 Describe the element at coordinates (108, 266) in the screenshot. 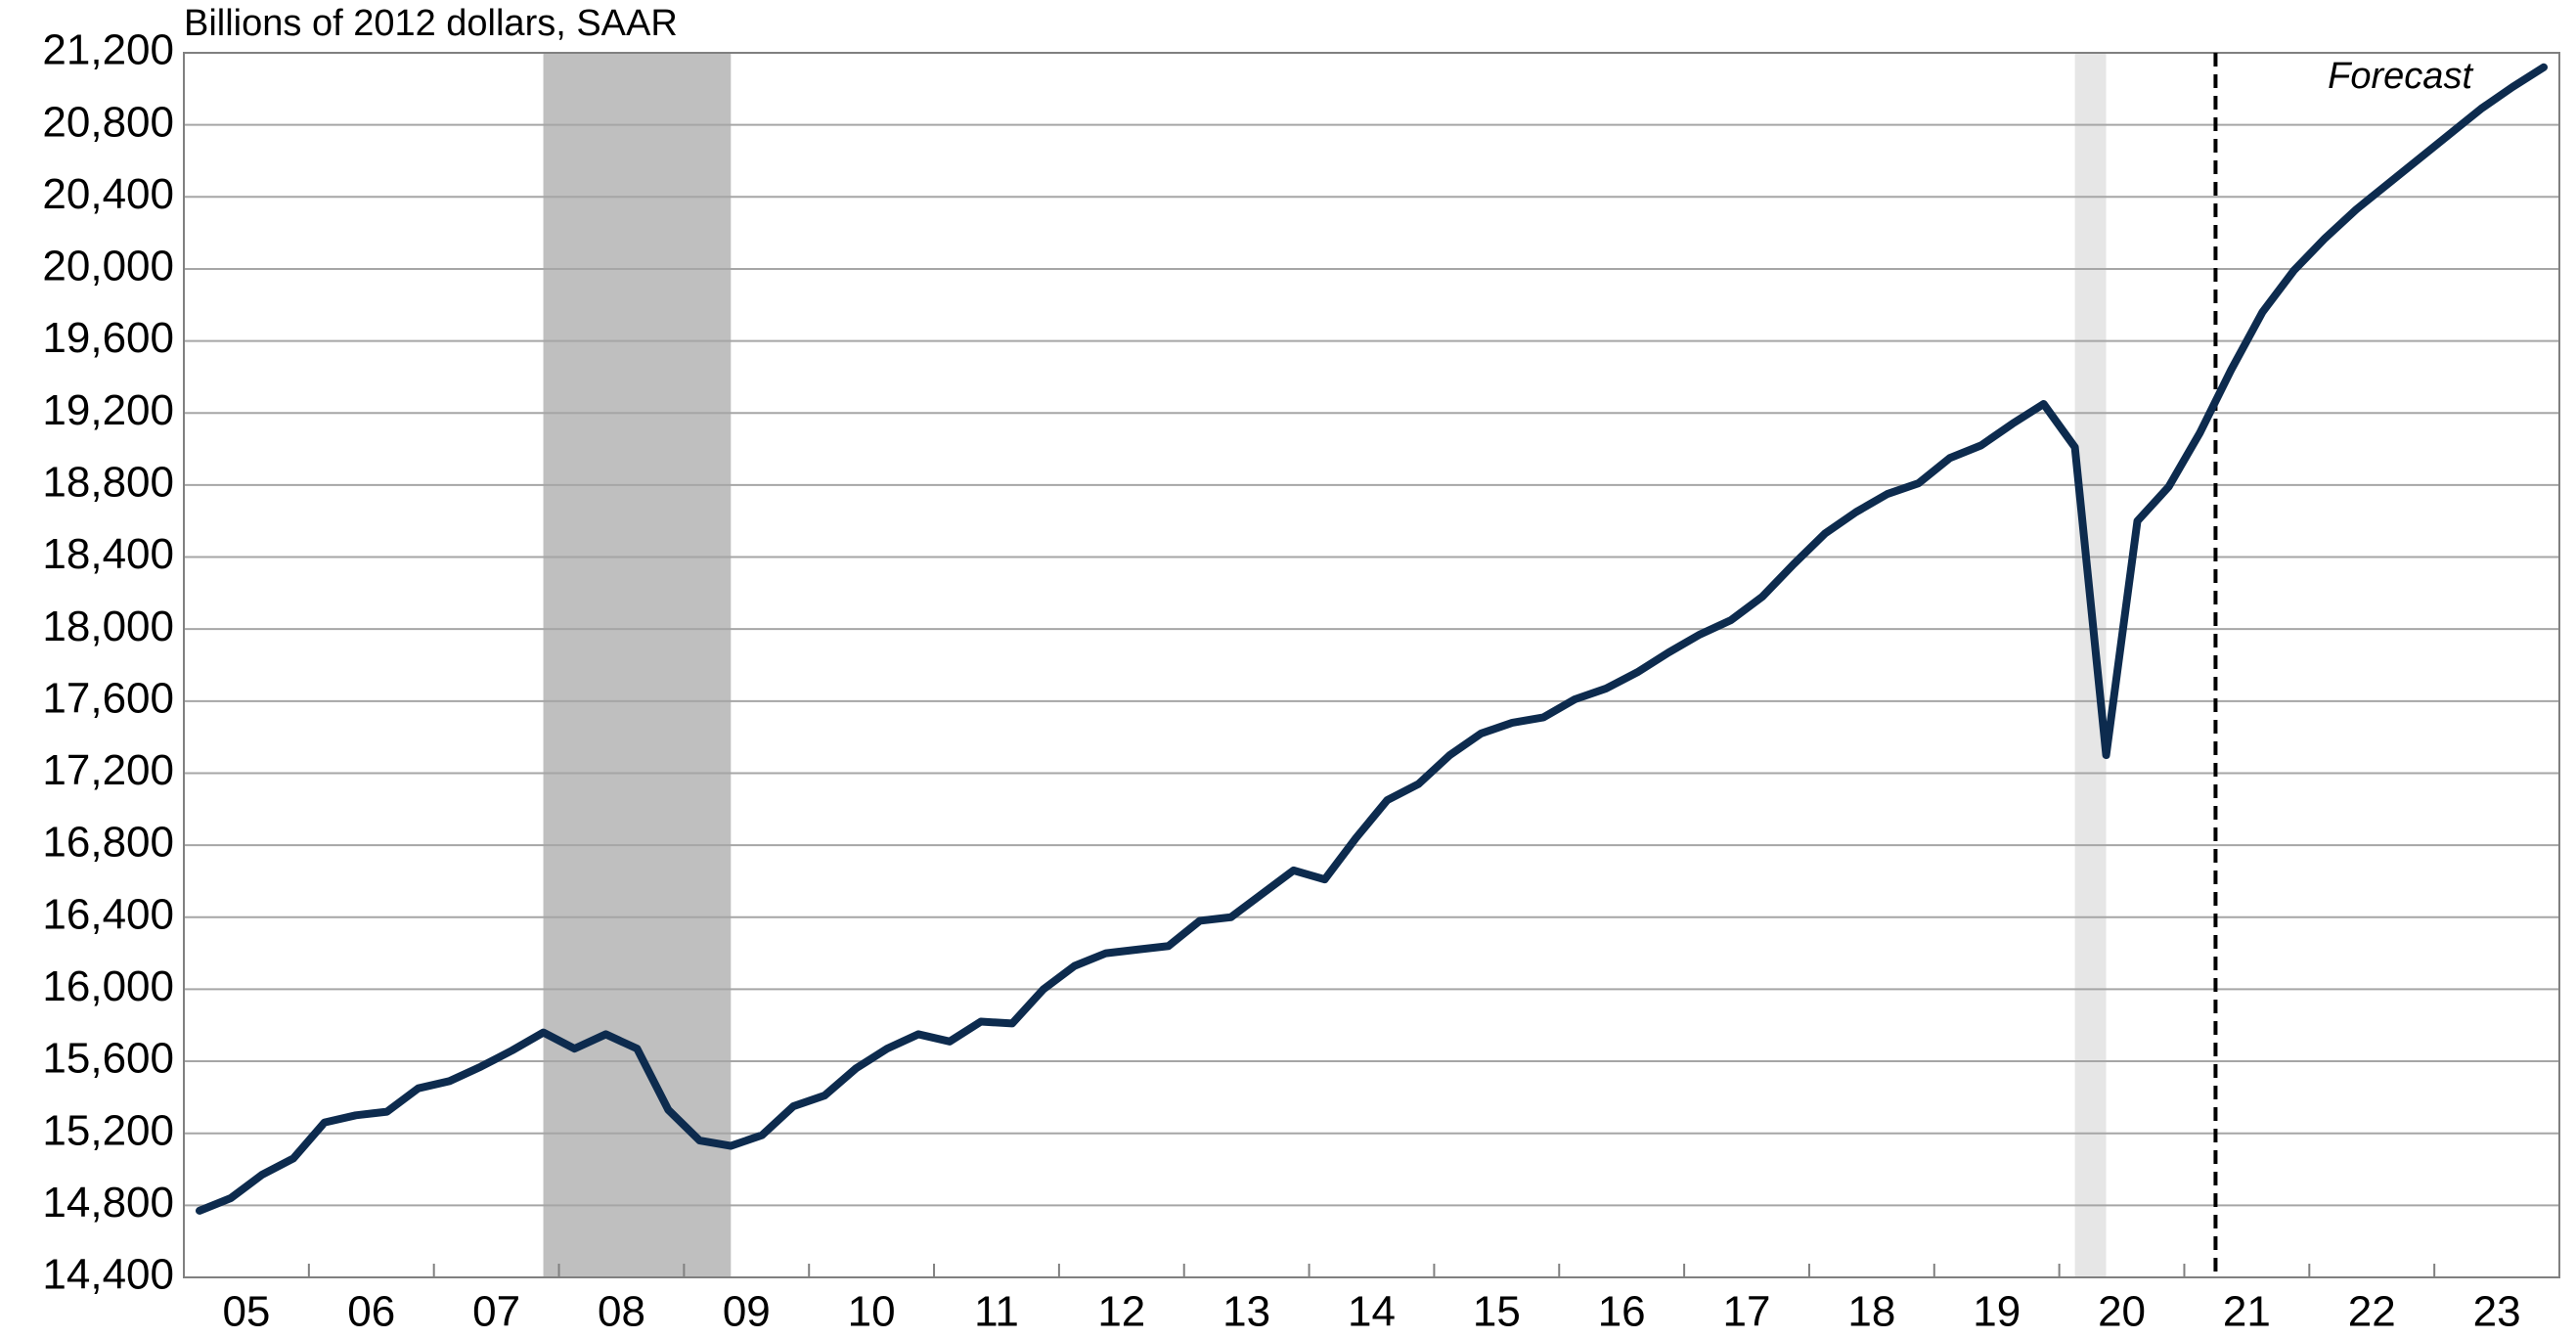

I see `y-tick-label: 20,000` at that location.